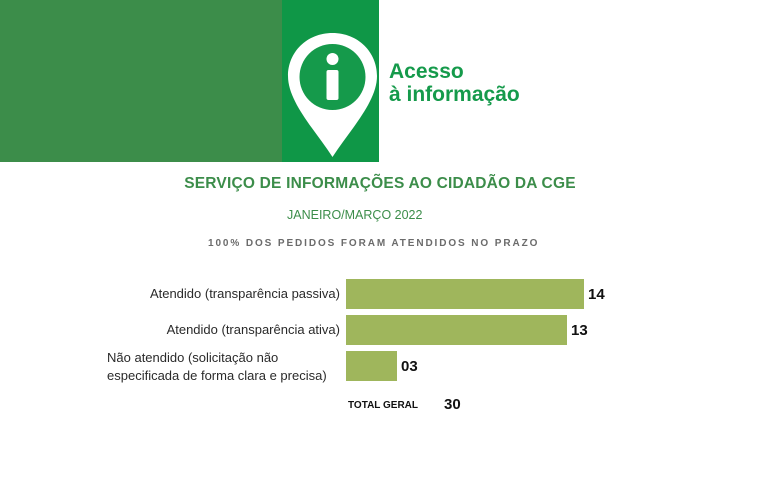  What do you see at coordinates (409, 366) in the screenshot?
I see `value-label-2: 03` at bounding box center [409, 366].